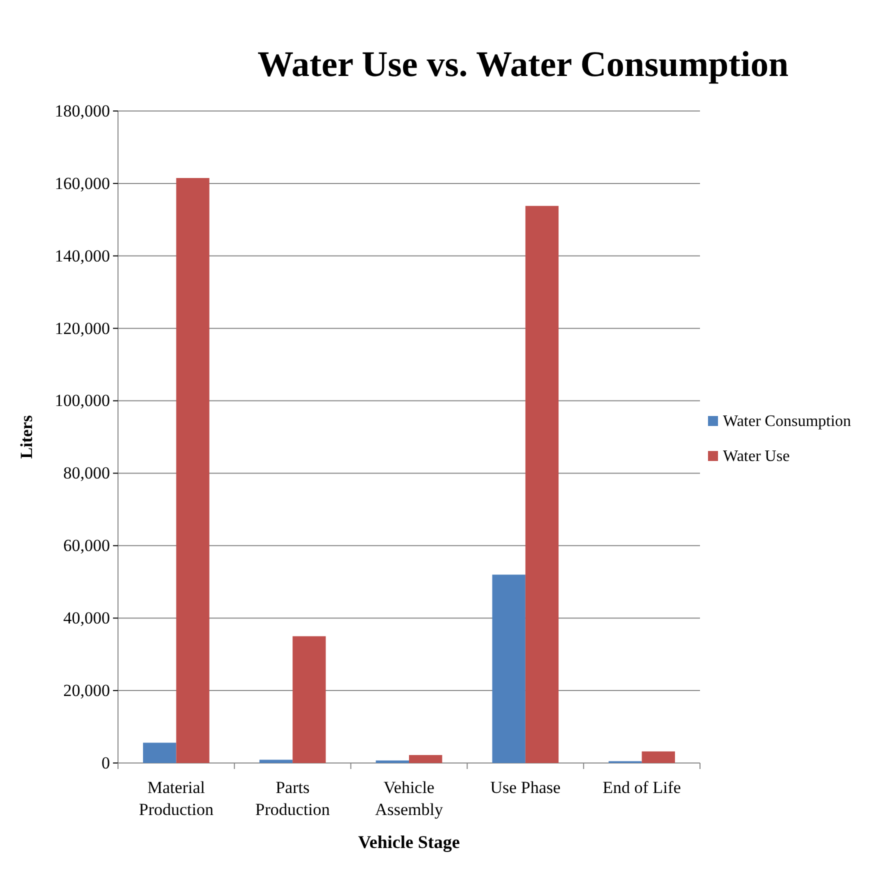  What do you see at coordinates (26, 436) in the screenshot?
I see `y-axis-title: Liters` at bounding box center [26, 436].